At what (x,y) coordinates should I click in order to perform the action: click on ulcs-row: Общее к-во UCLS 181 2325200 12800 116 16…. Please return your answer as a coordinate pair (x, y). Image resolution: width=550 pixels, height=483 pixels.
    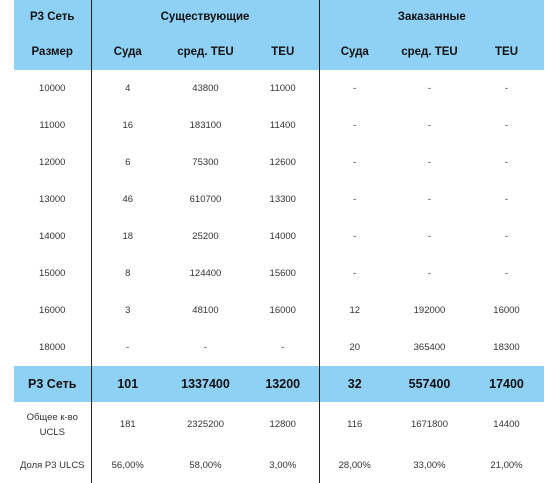
    Looking at the image, I should click on (279, 424).